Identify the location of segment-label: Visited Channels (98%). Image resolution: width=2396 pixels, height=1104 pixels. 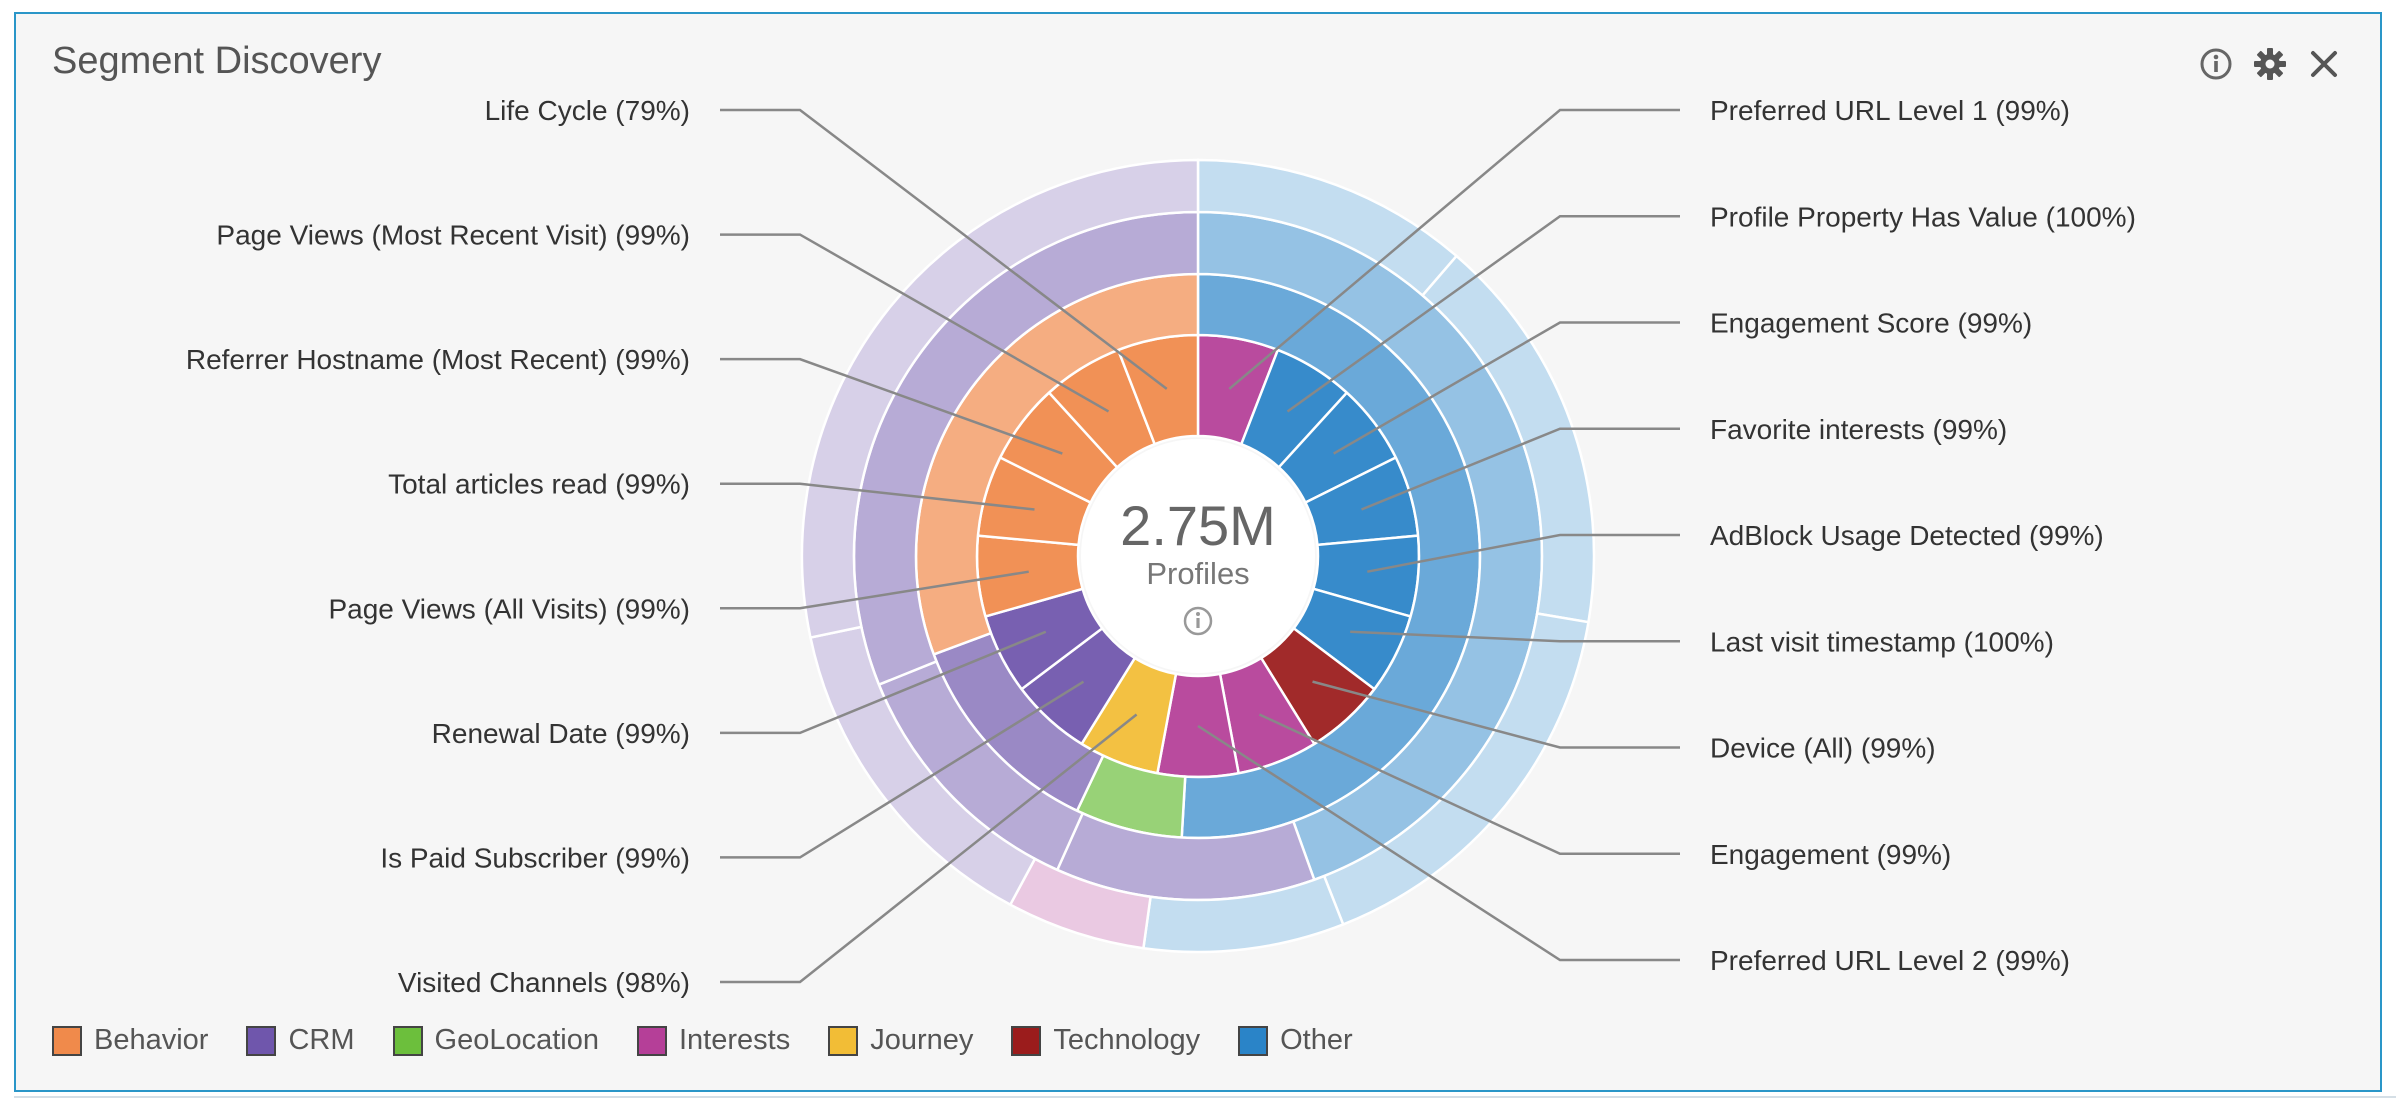
(544, 982).